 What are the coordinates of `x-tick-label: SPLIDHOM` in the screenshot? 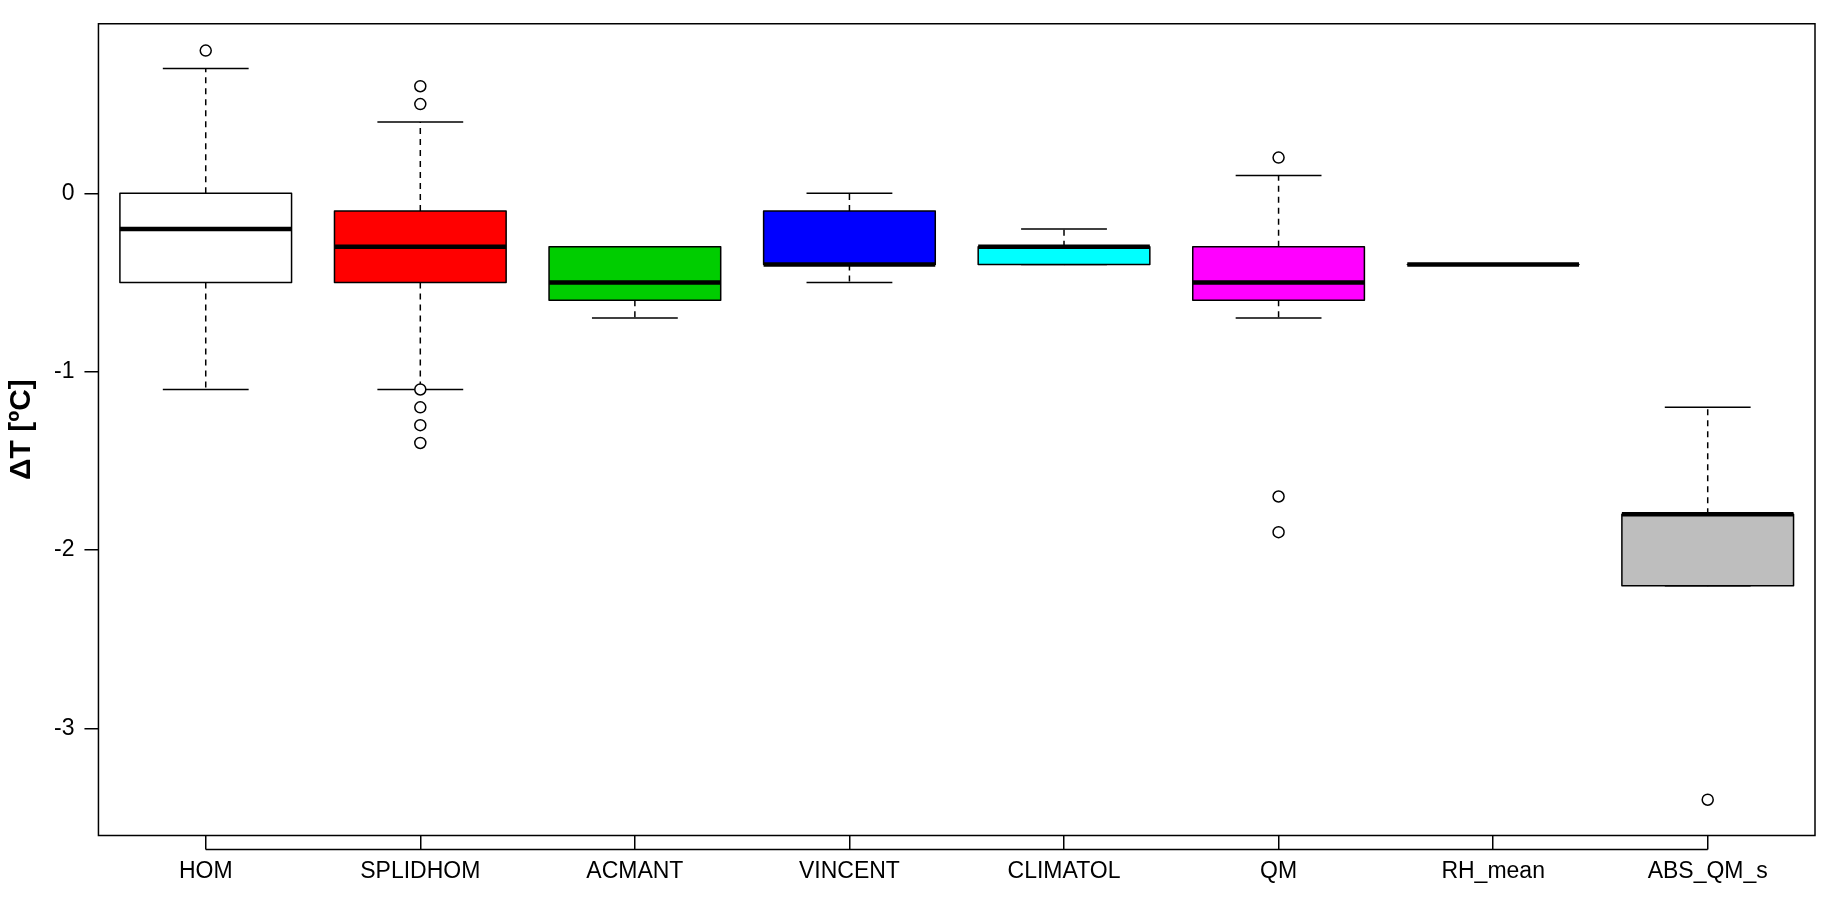 It's located at (420, 869).